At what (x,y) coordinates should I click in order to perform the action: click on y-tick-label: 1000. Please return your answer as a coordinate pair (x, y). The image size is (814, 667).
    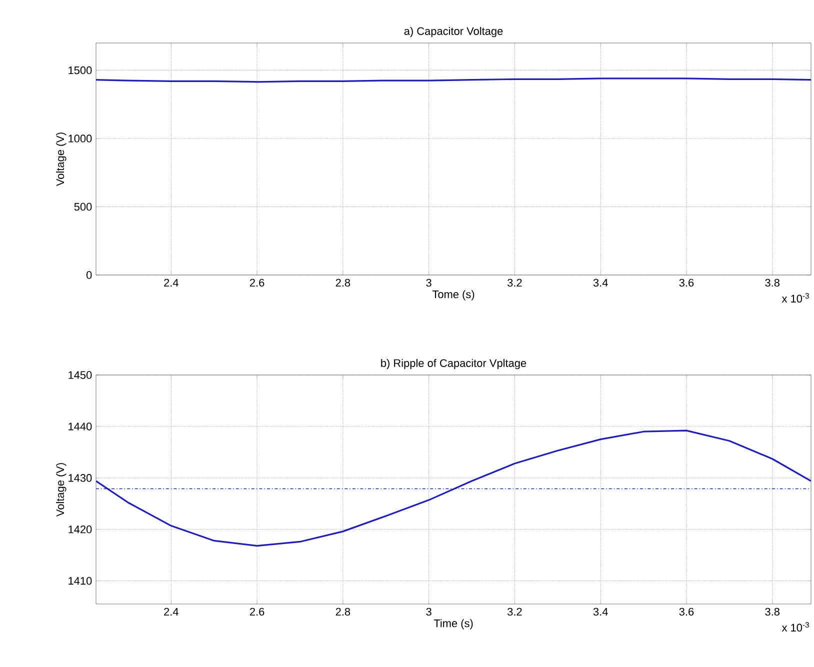
    Looking at the image, I should click on (80, 138).